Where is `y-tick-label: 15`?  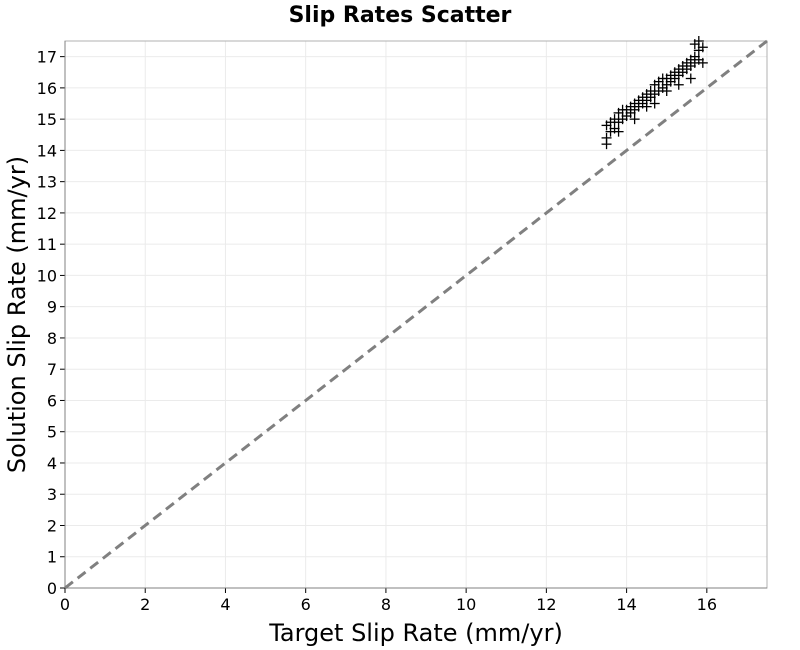 y-tick-label: 15 is located at coordinates (47, 119).